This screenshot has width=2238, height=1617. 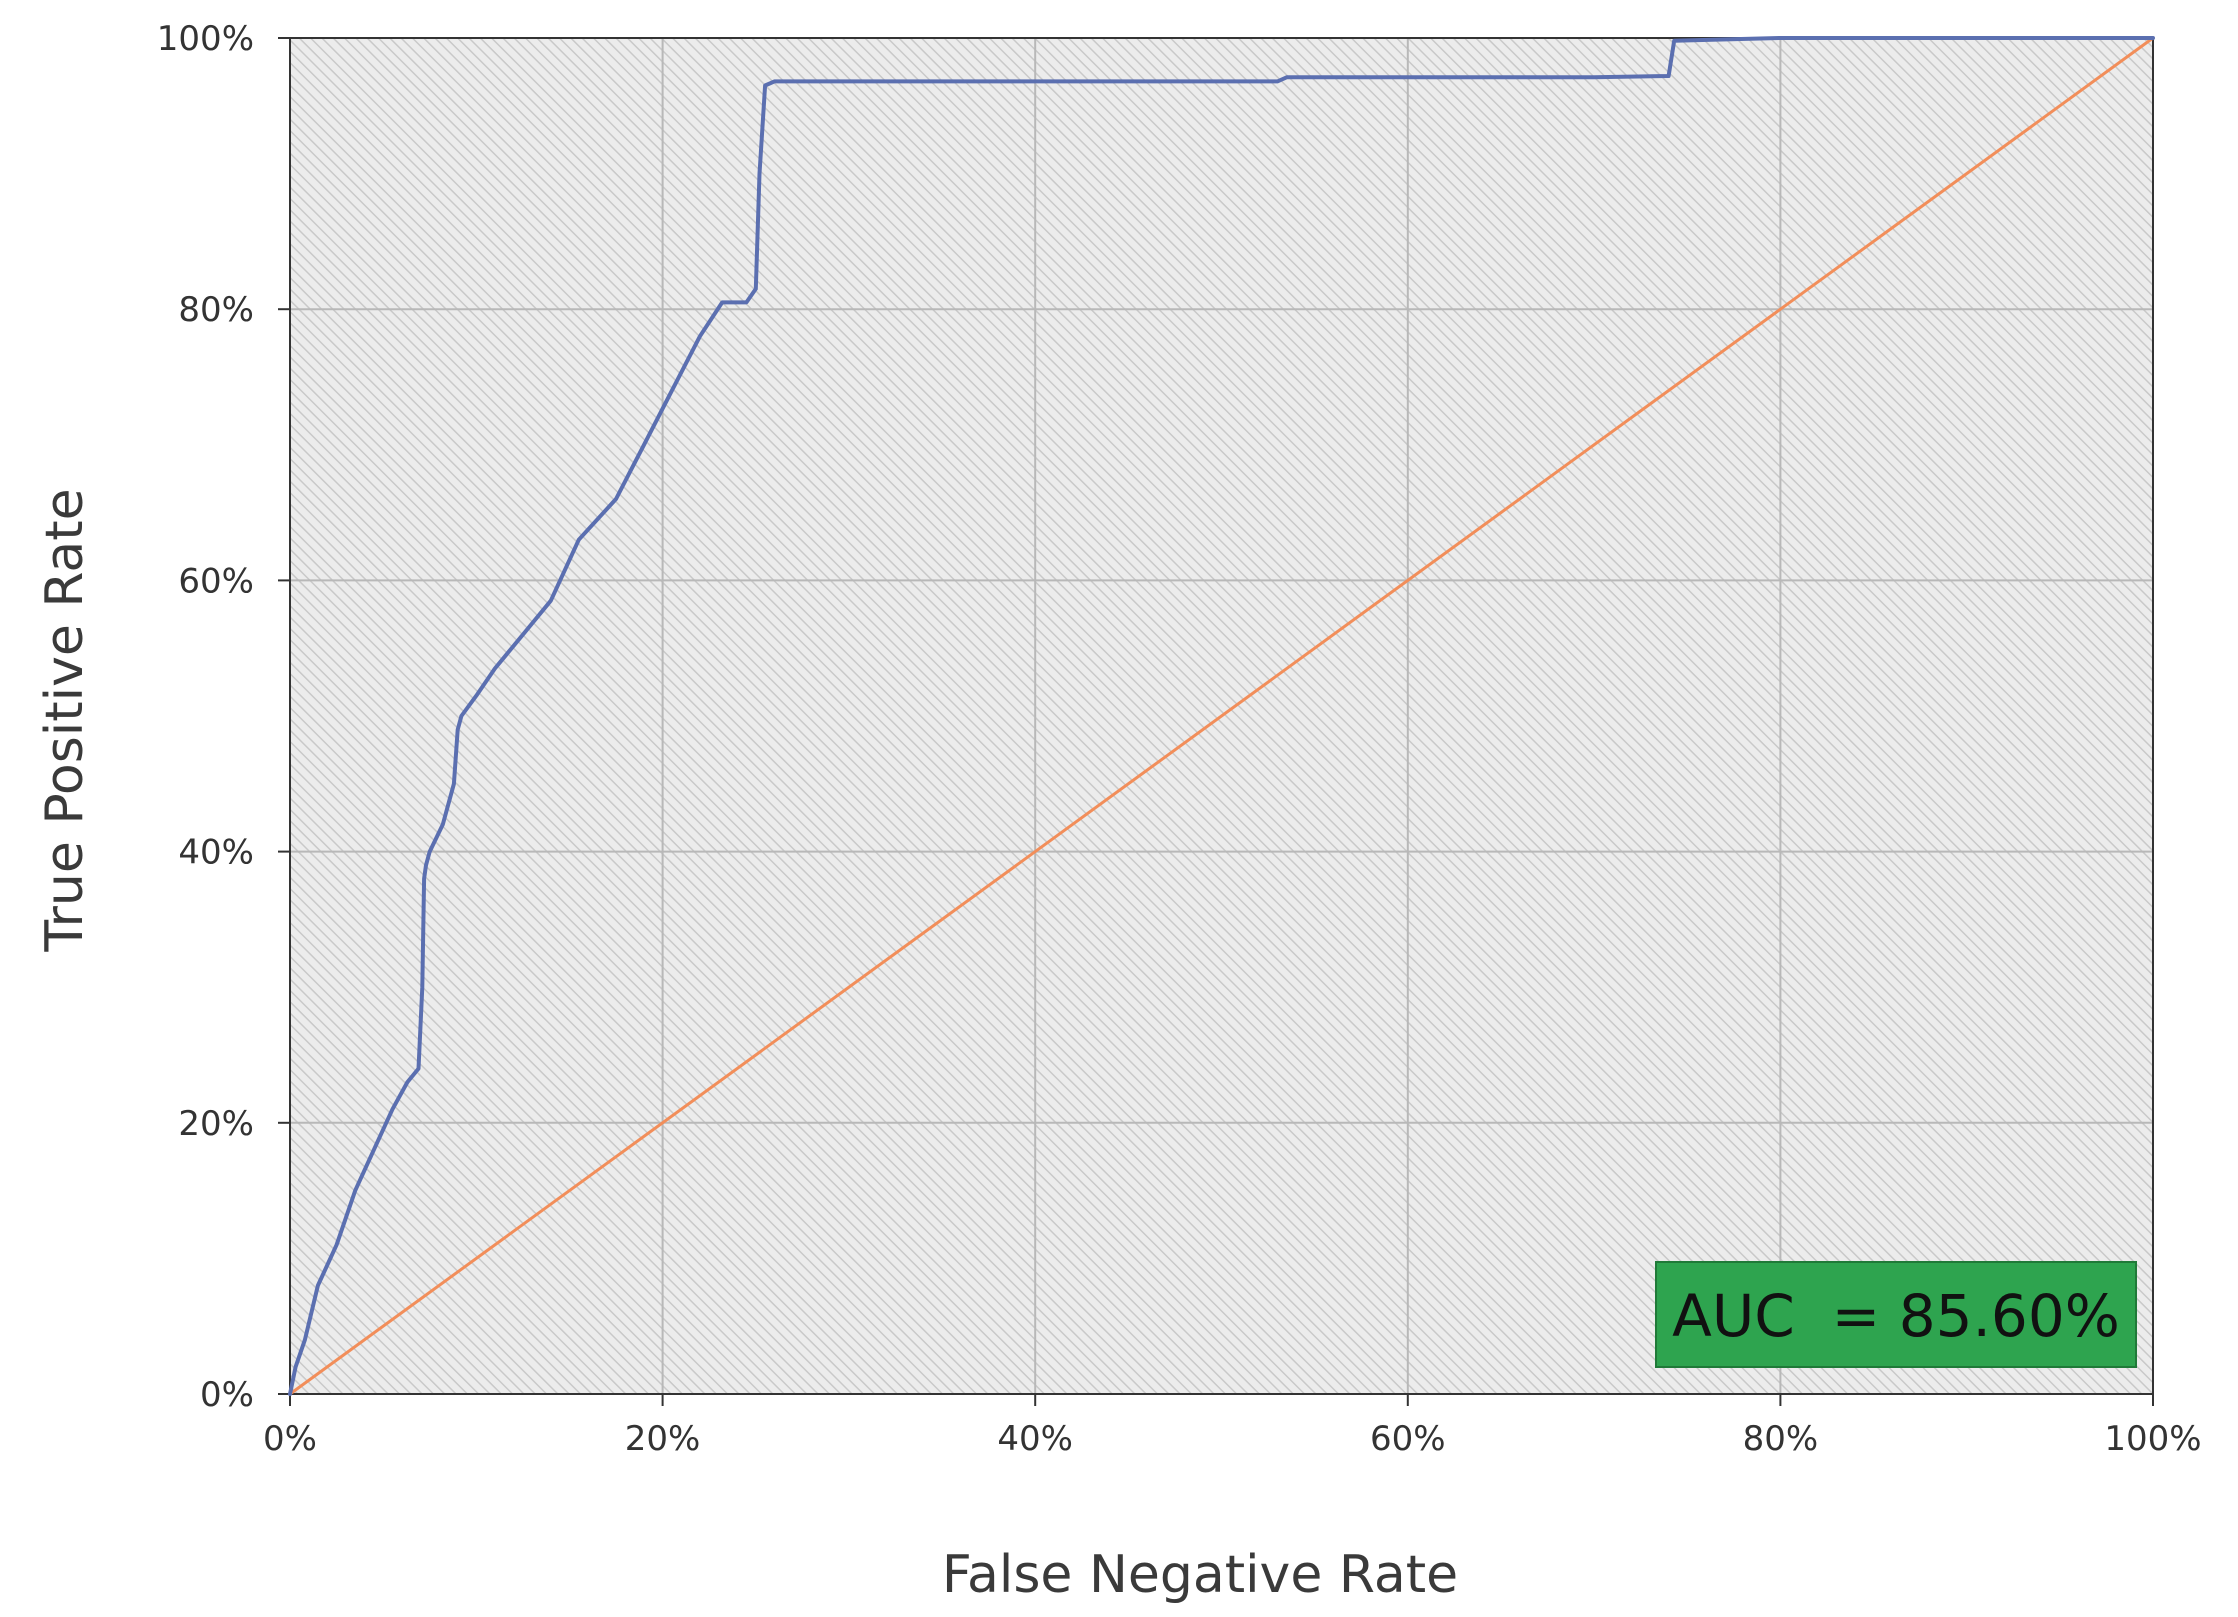 What do you see at coordinates (216, 310) in the screenshot?
I see `y-tick-label: 80%` at bounding box center [216, 310].